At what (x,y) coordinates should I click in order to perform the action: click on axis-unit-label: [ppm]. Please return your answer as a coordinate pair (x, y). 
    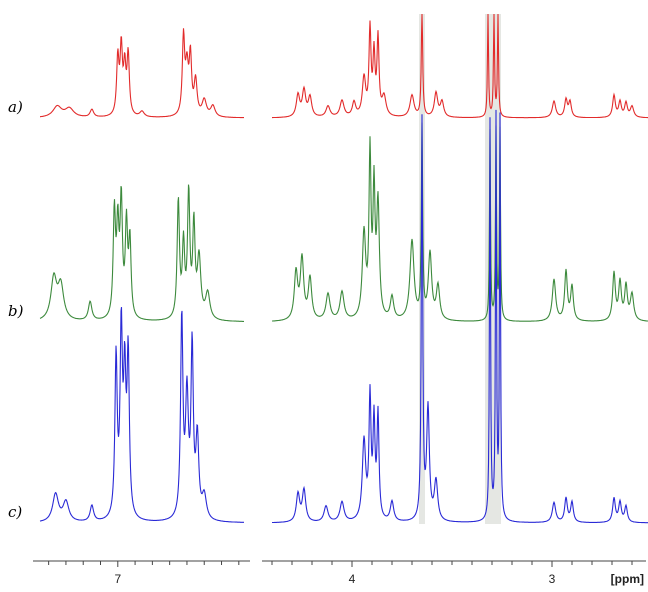
    Looking at the image, I should click on (627, 579).